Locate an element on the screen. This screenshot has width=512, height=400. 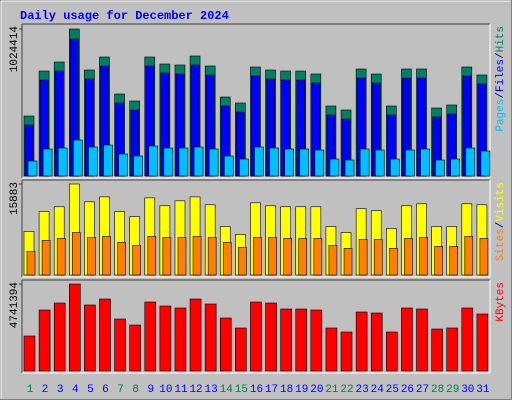
x-tick-label: 18 is located at coordinates (286, 390).